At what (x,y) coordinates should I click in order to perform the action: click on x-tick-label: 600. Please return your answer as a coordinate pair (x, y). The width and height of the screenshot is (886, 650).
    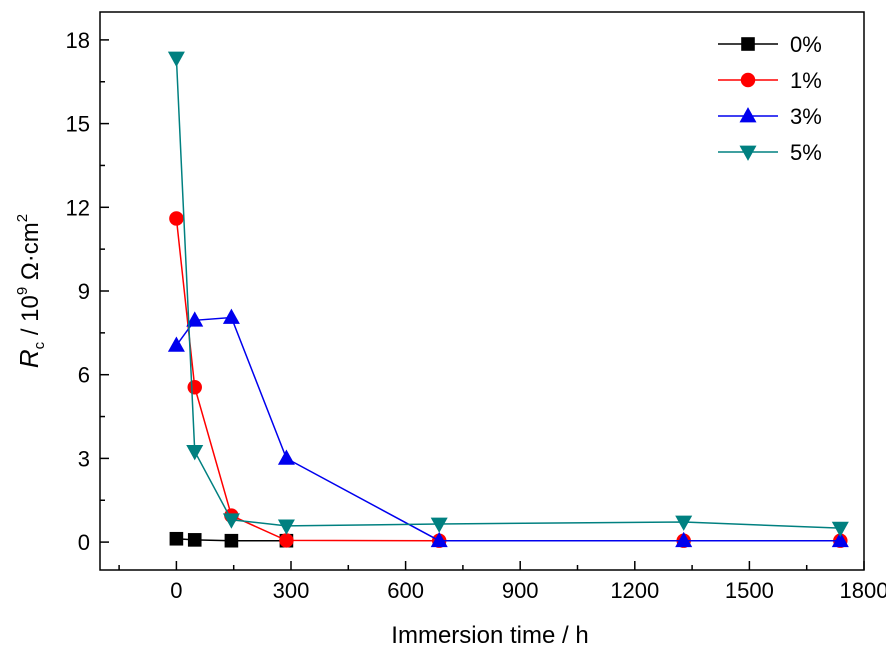
    Looking at the image, I should click on (405, 590).